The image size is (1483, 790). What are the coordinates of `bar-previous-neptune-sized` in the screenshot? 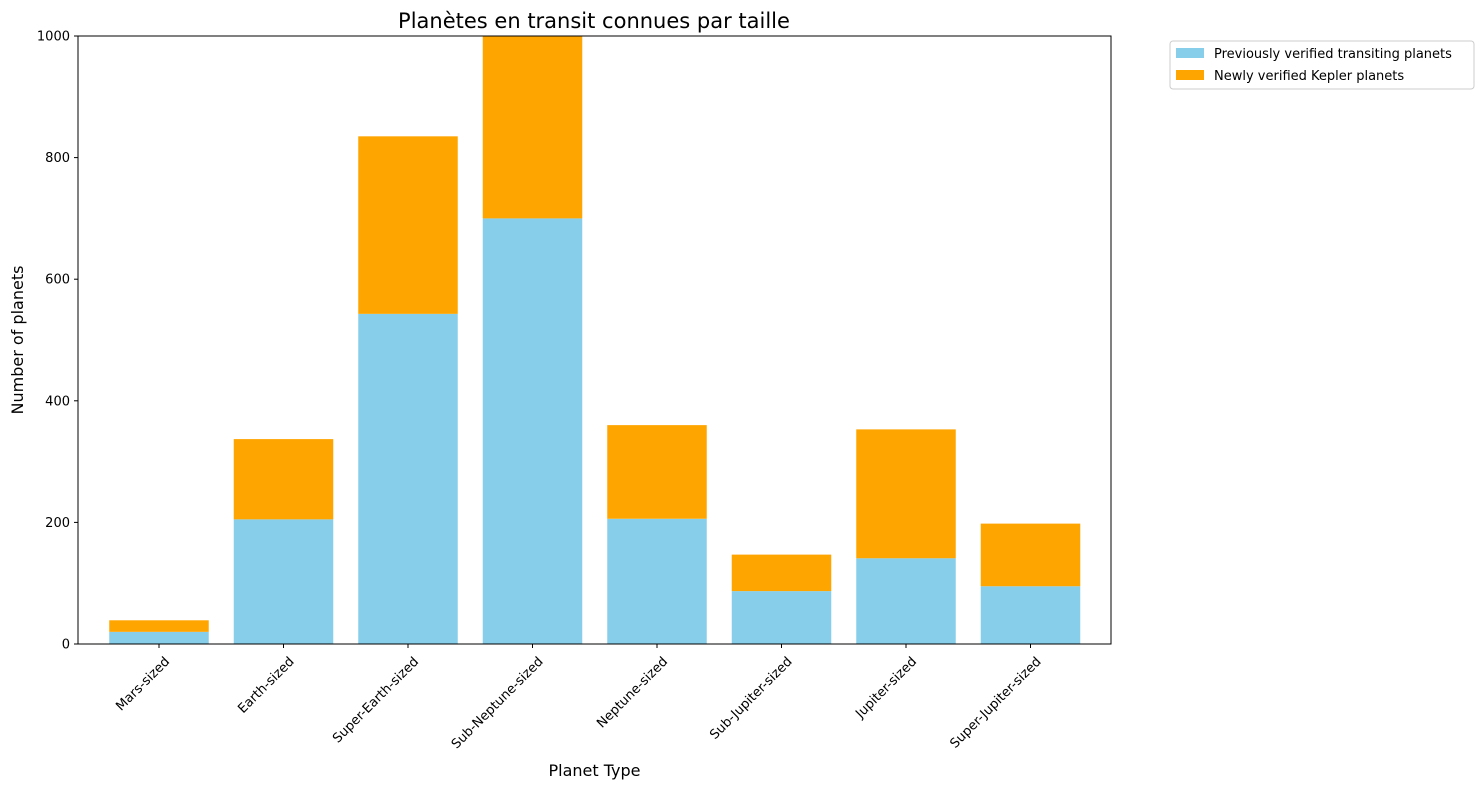 It's located at (657, 581).